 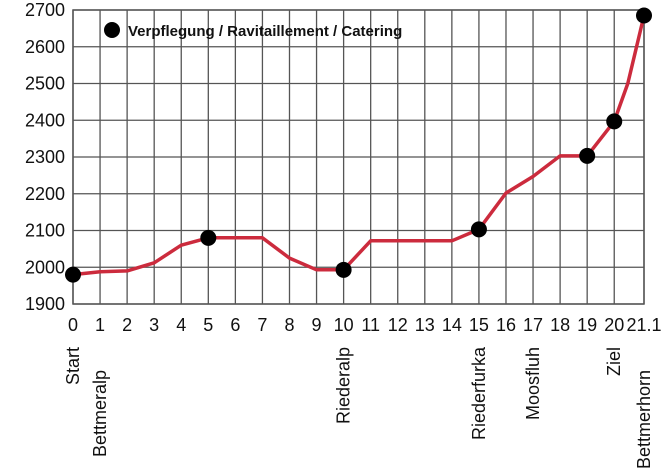 What do you see at coordinates (181, 325) in the screenshot?
I see `x-tick-label: 4` at bounding box center [181, 325].